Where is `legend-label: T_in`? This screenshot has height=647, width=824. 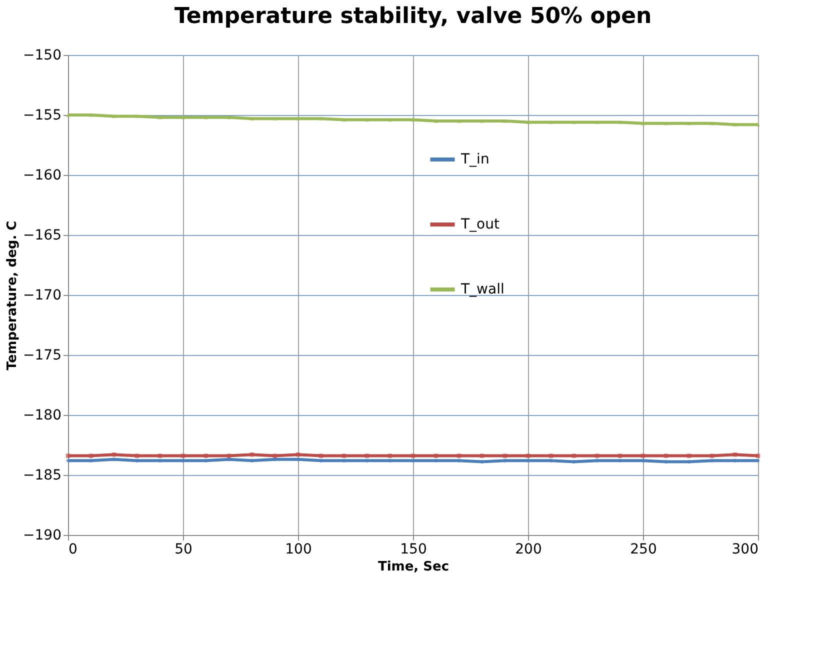 legend-label: T_in is located at coordinates (475, 160).